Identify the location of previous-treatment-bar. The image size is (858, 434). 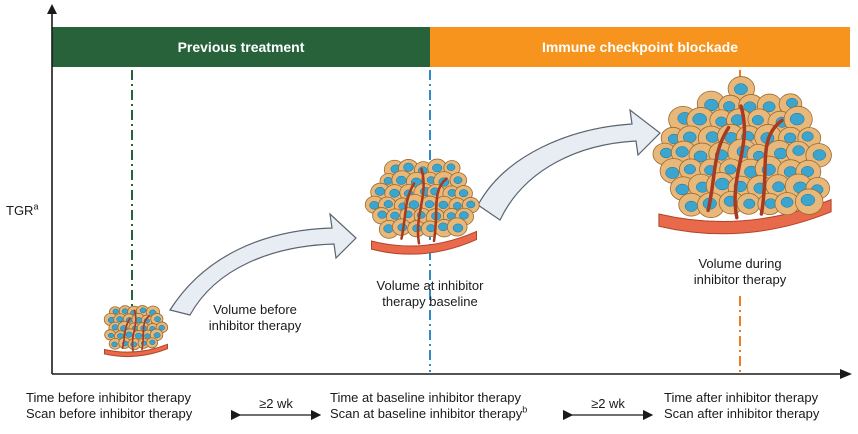
(241, 47).